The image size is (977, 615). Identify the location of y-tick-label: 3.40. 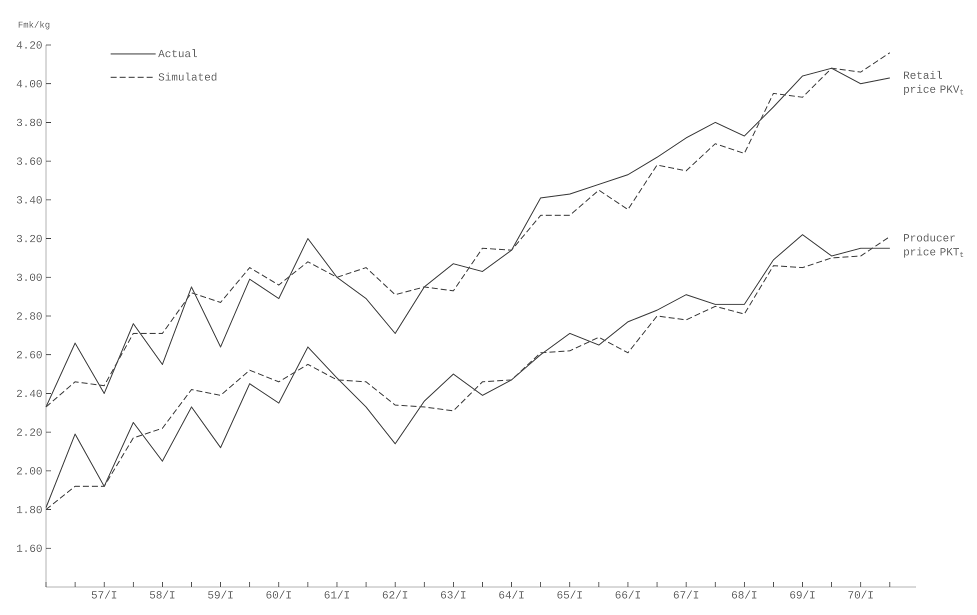
(29, 200).